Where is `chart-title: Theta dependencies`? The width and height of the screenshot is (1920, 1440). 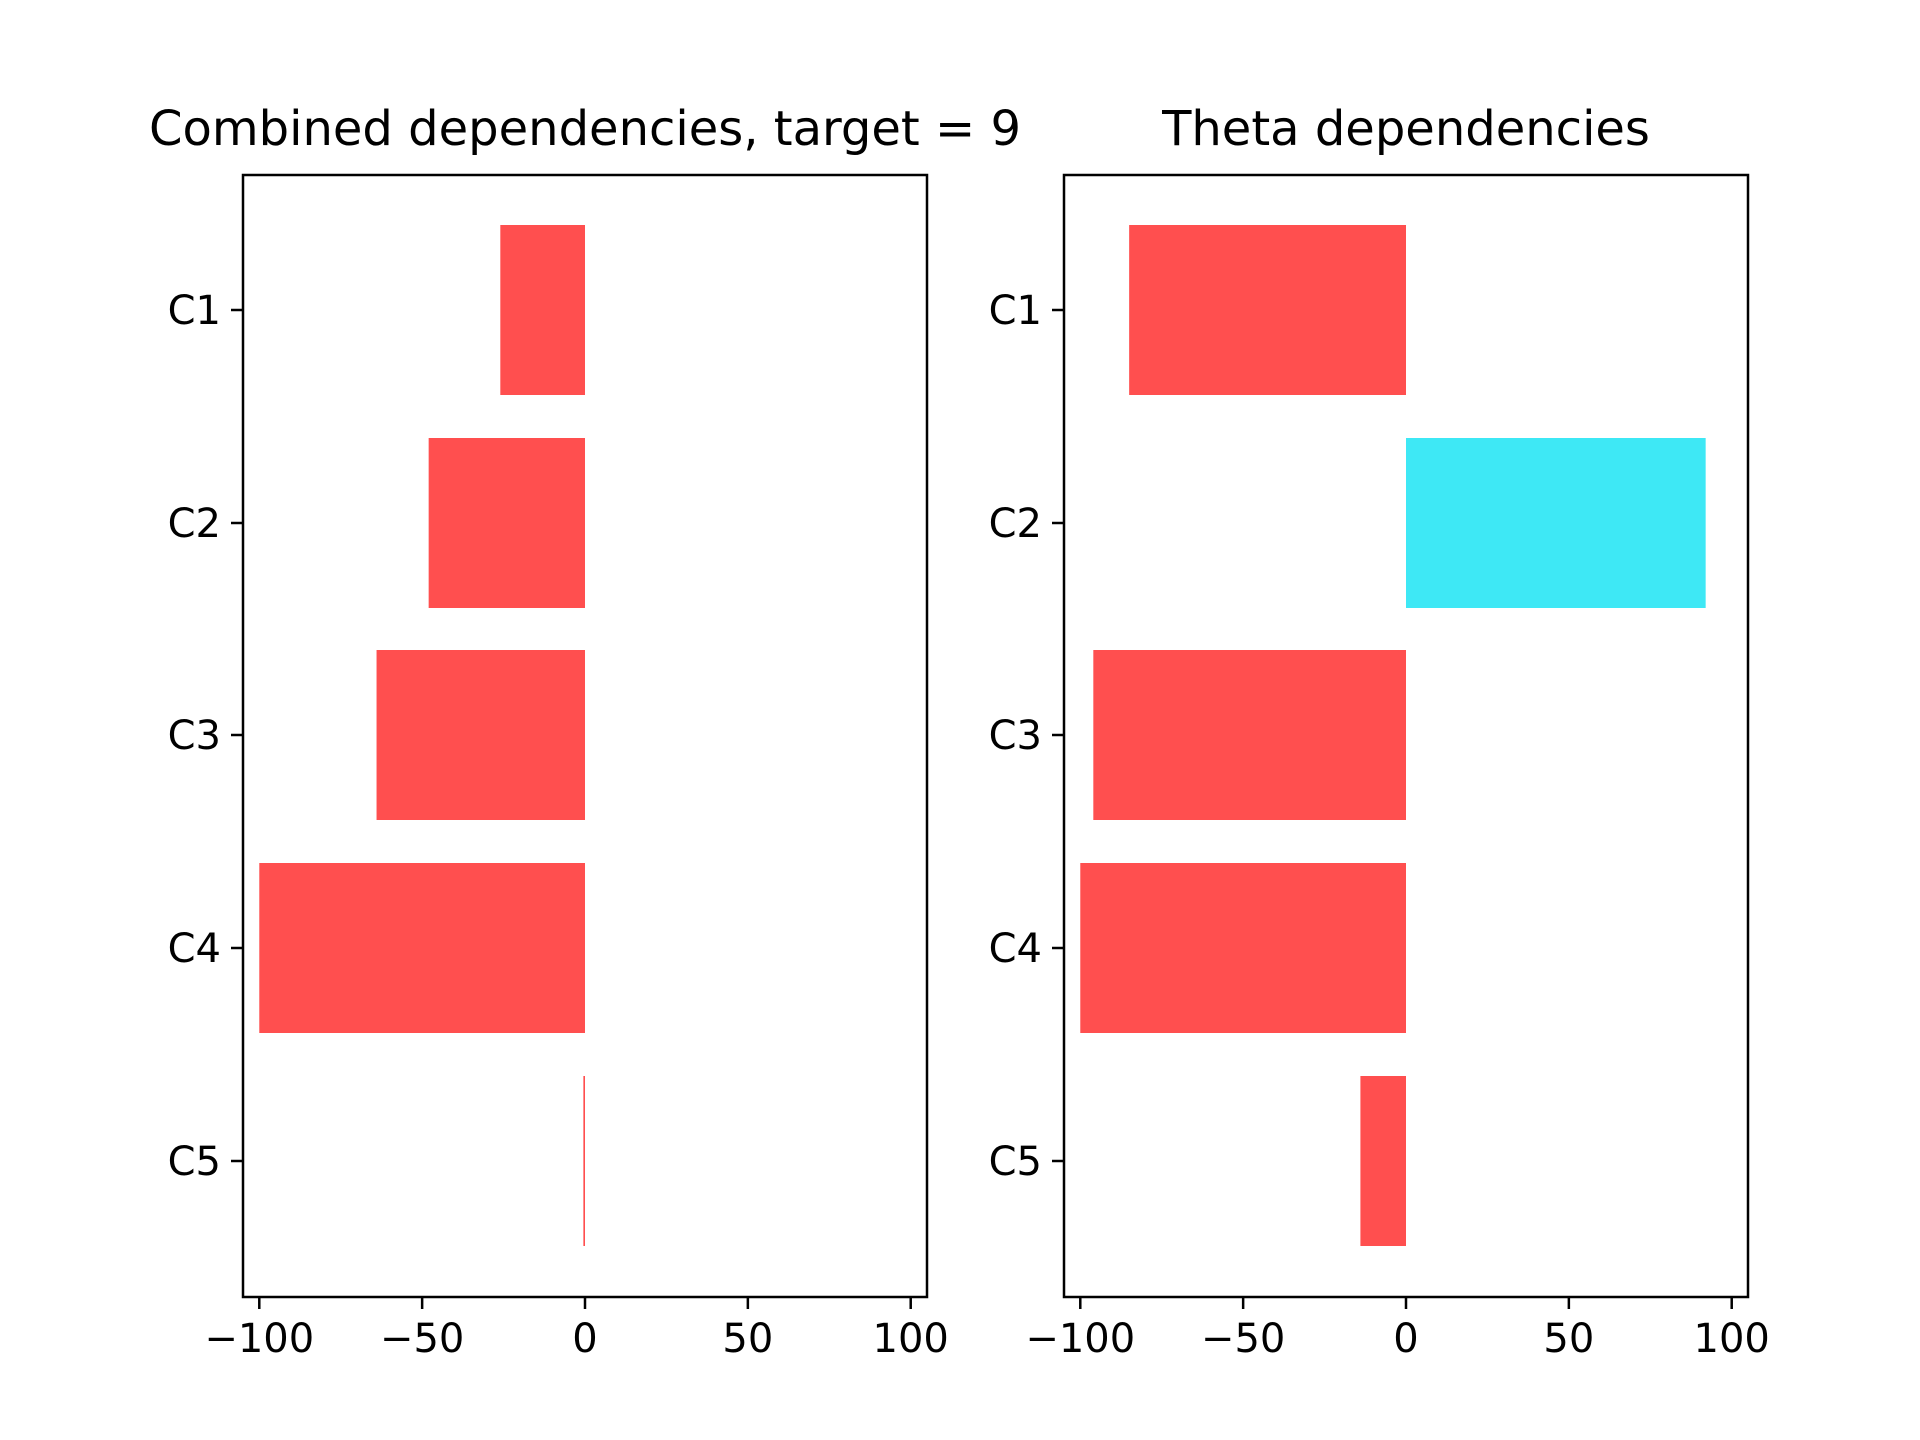
chart-title: Theta dependencies is located at coordinates (1405, 129).